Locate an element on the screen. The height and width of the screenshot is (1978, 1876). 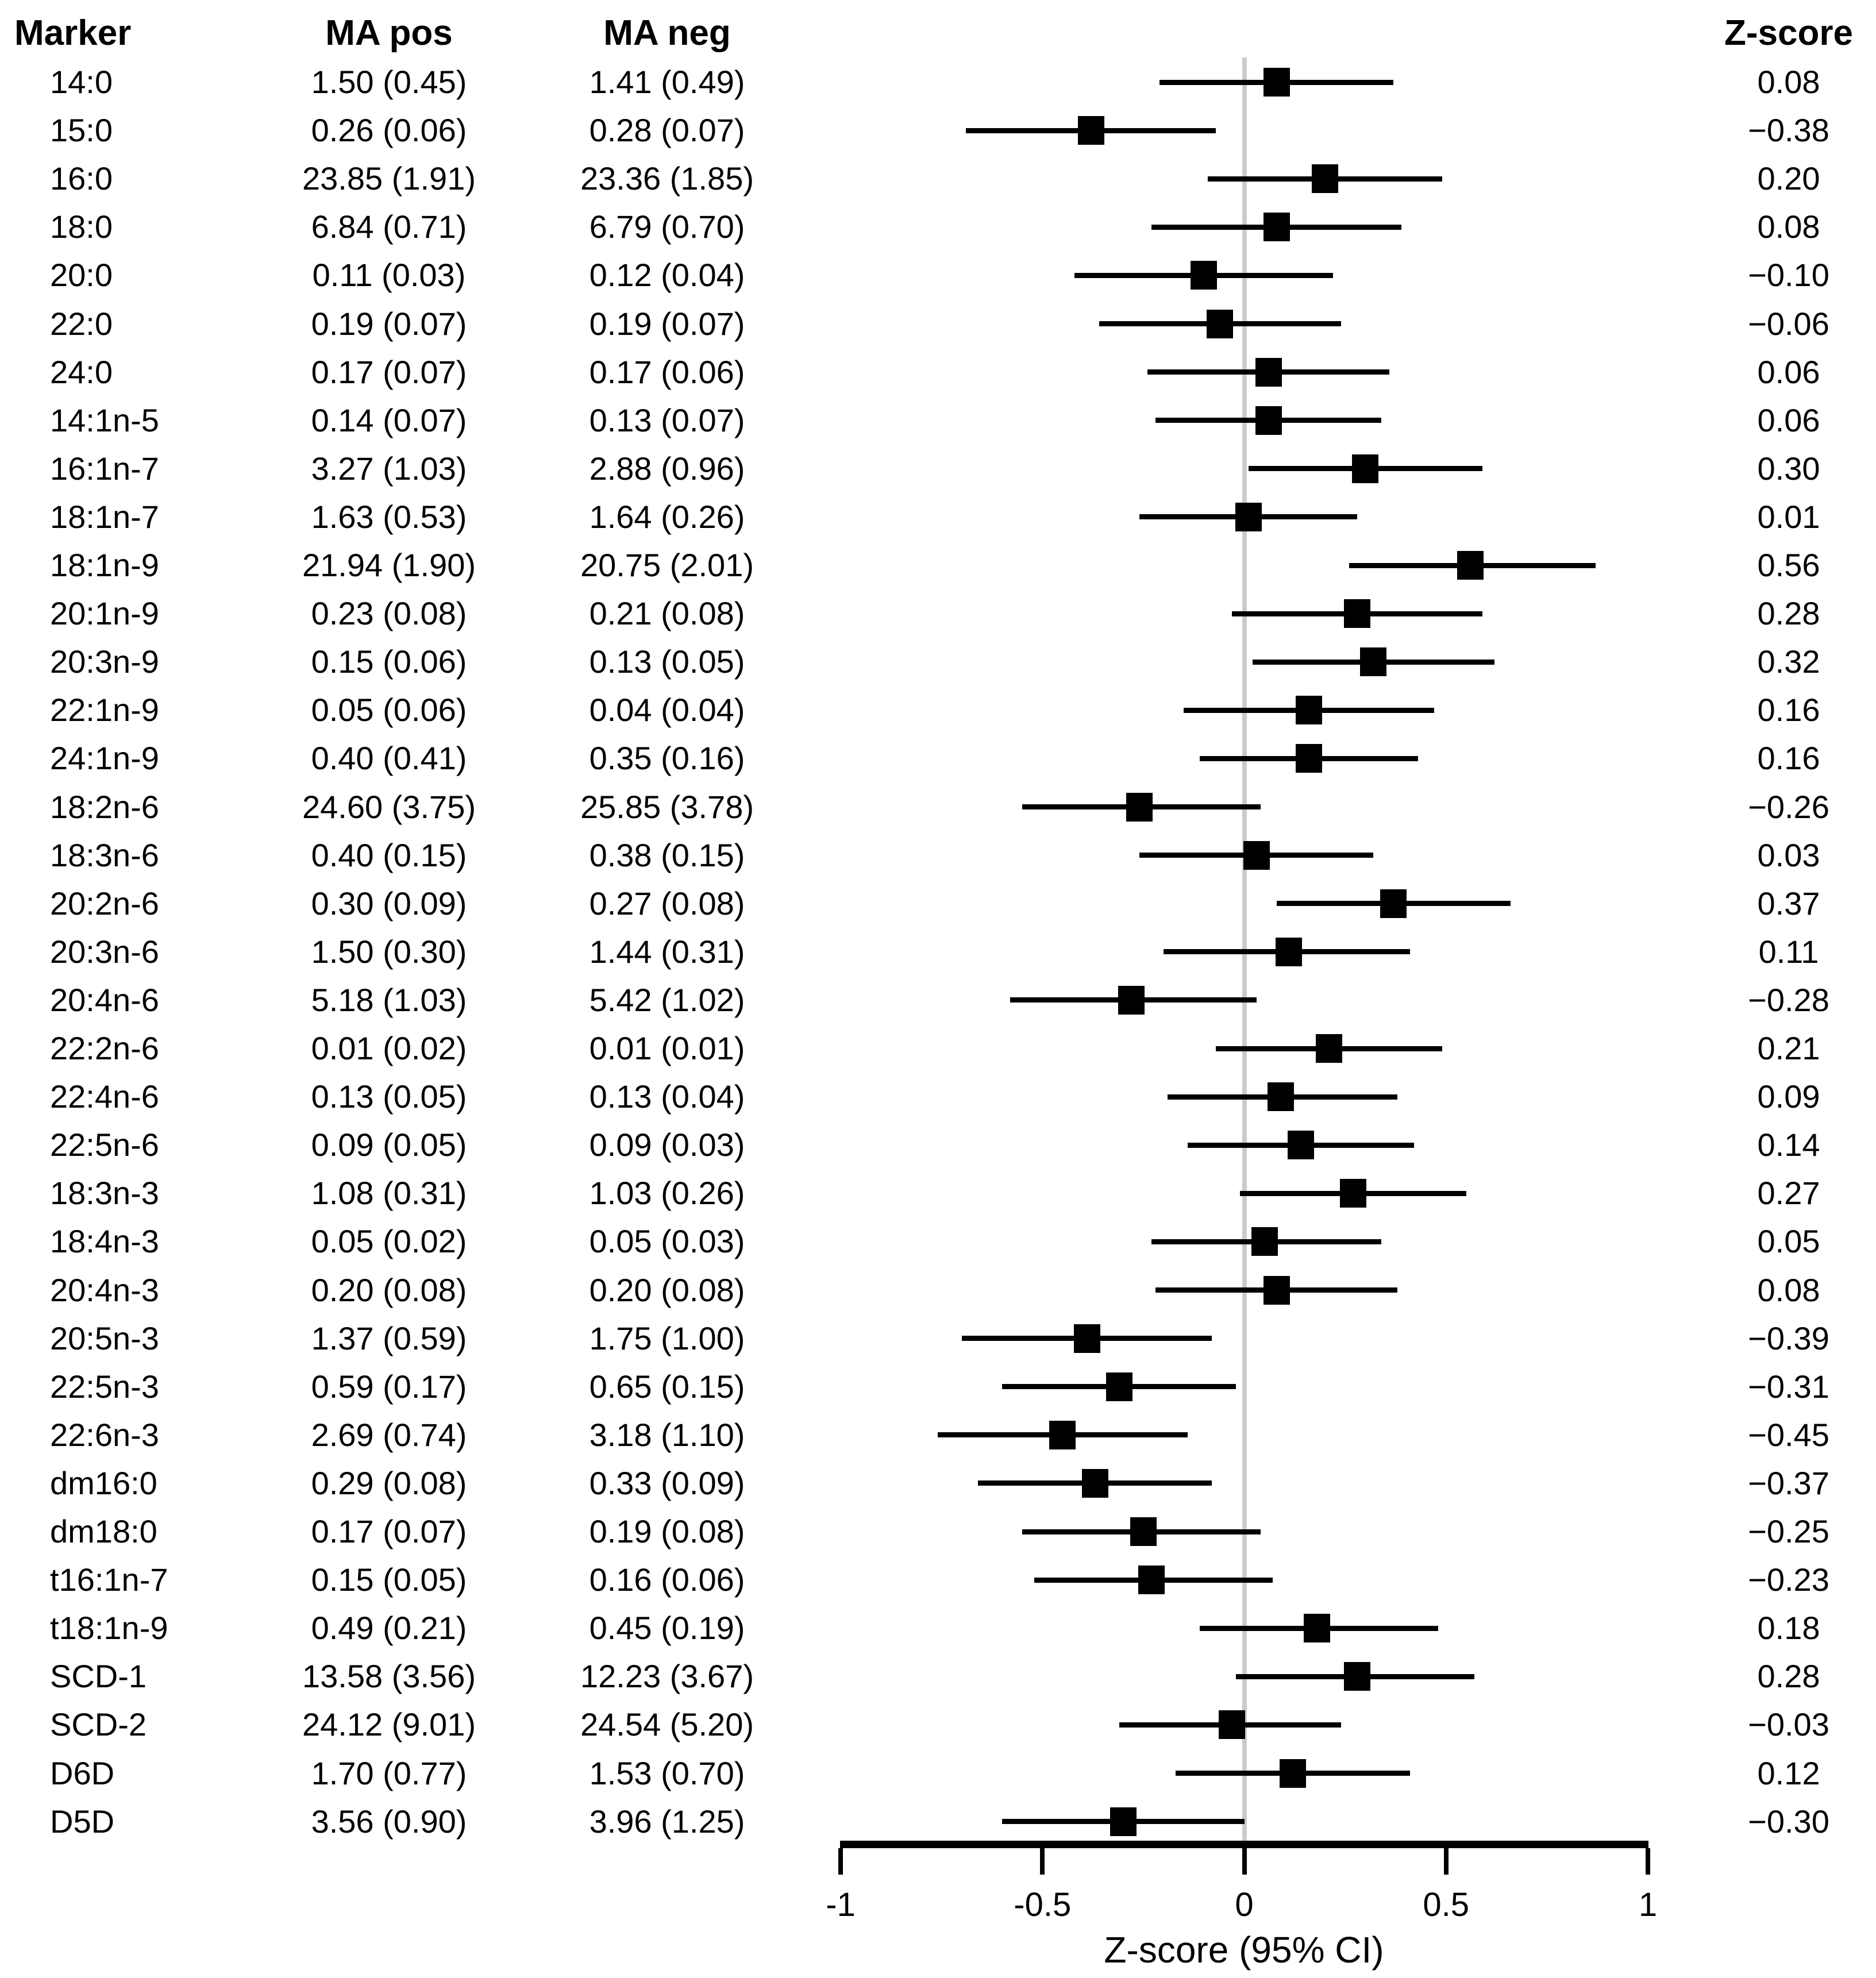
marker-label: 14:0 is located at coordinates (81, 82).